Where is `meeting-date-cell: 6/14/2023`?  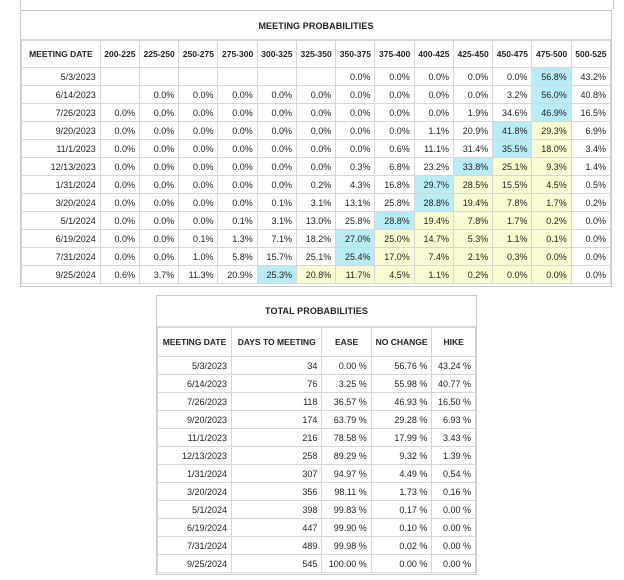 meeting-date-cell: 6/14/2023 is located at coordinates (61, 94).